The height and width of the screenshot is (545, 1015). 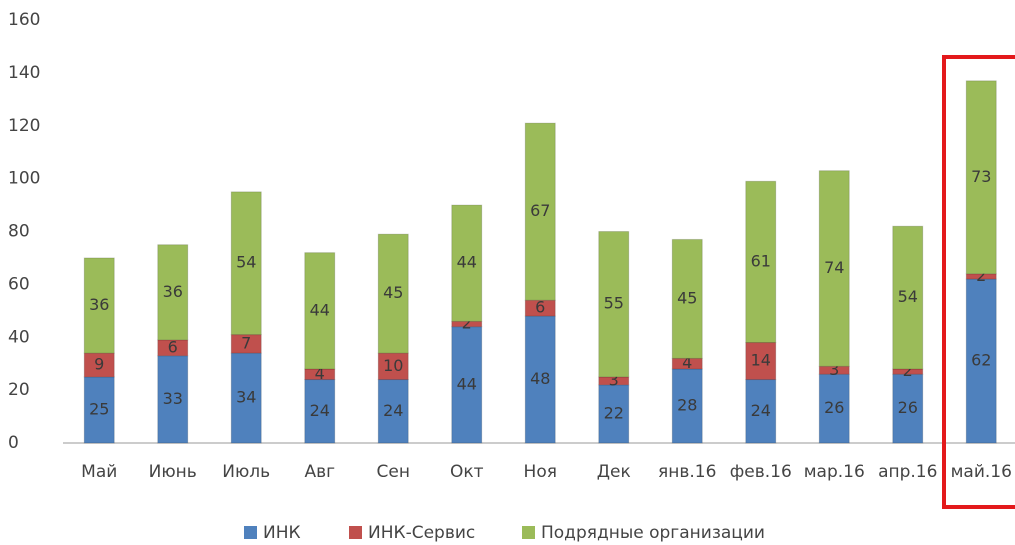 I want to click on legend-label: ИНК-Сервис, so click(x=421, y=533).